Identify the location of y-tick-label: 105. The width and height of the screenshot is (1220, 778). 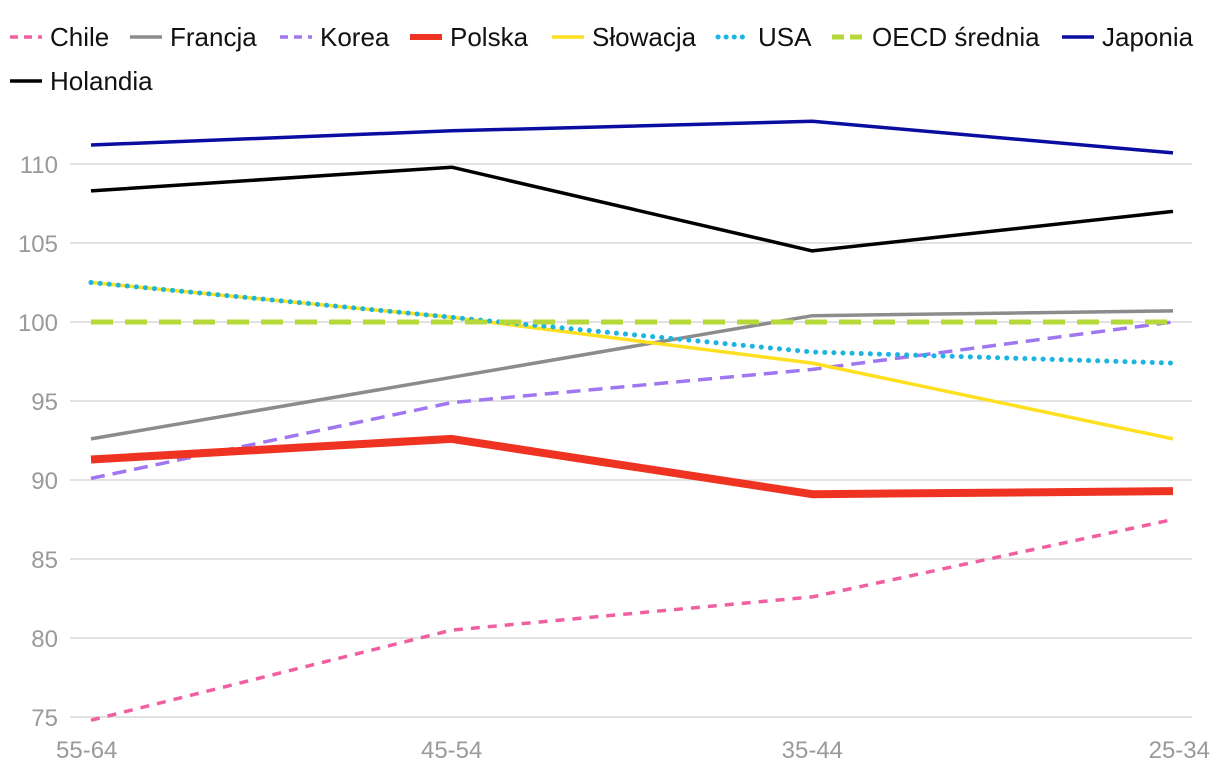
(38, 244).